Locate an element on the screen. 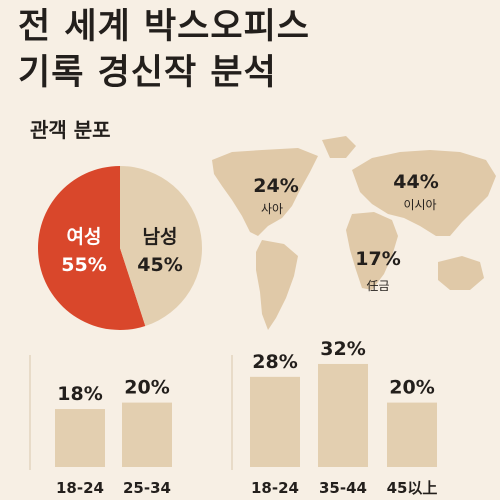 Image resolution: width=500 pixels, height=500 pixels. pie-slice-male is located at coordinates (161, 246).